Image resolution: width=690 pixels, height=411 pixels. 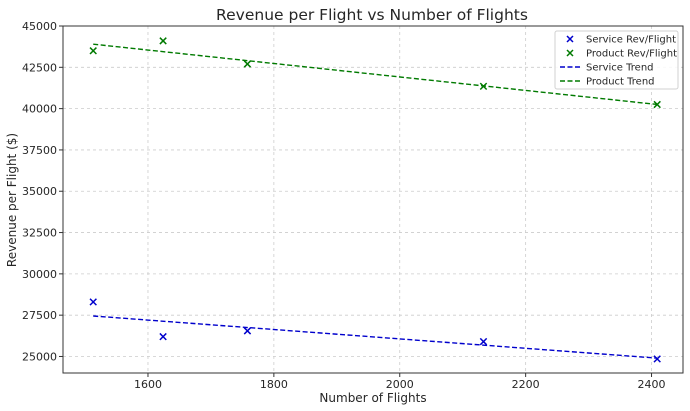 What do you see at coordinates (372, 398) in the screenshot?
I see `x-axis-label: Number of Flights` at bounding box center [372, 398].